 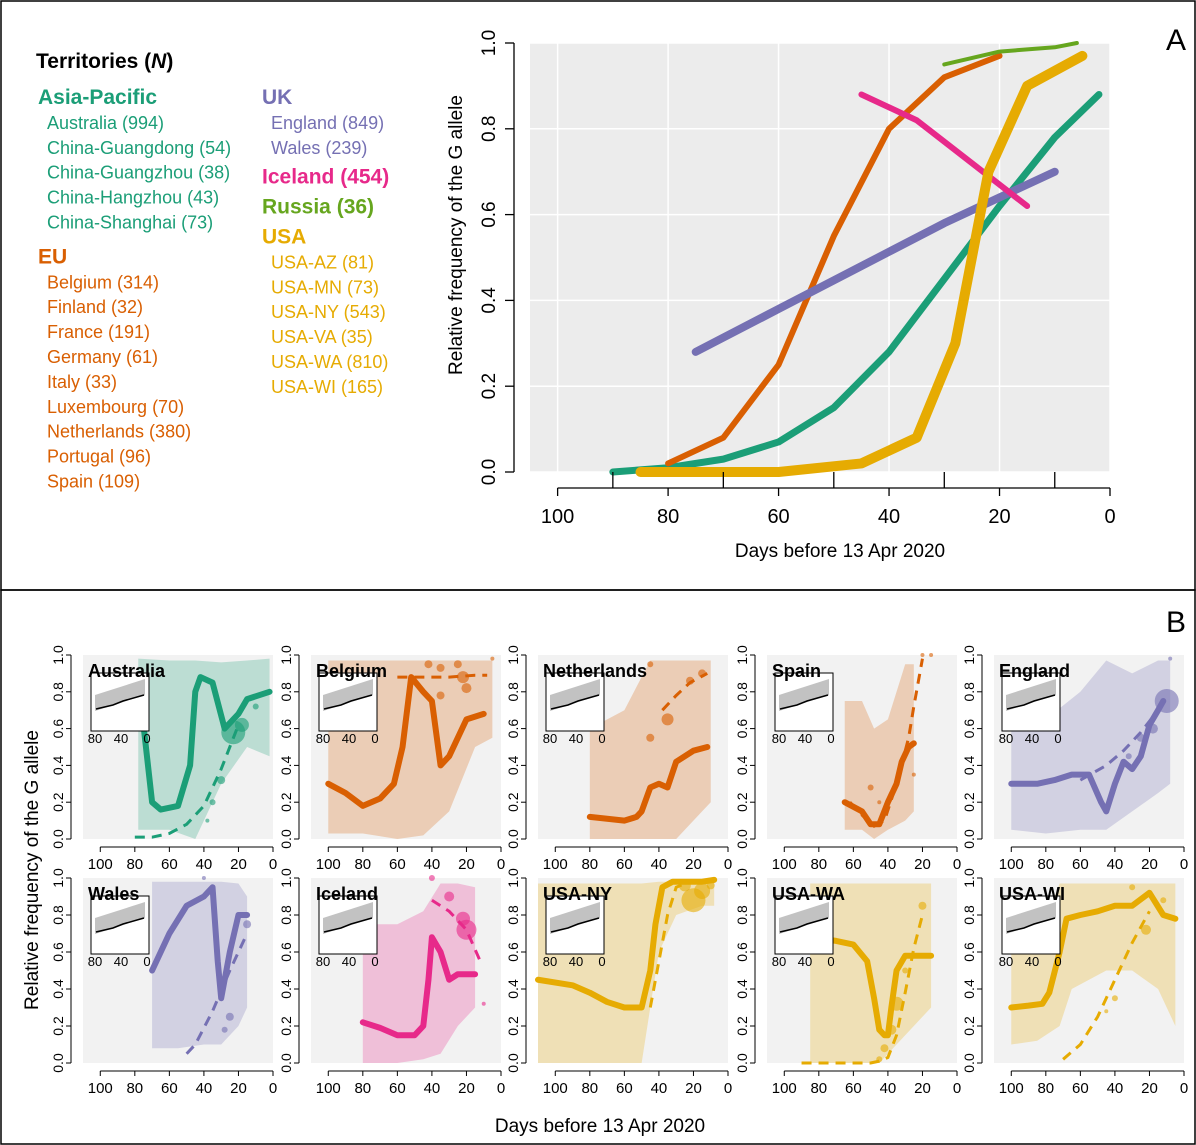 What do you see at coordinates (327, 123) in the screenshot?
I see `legend-item: England (849)` at bounding box center [327, 123].